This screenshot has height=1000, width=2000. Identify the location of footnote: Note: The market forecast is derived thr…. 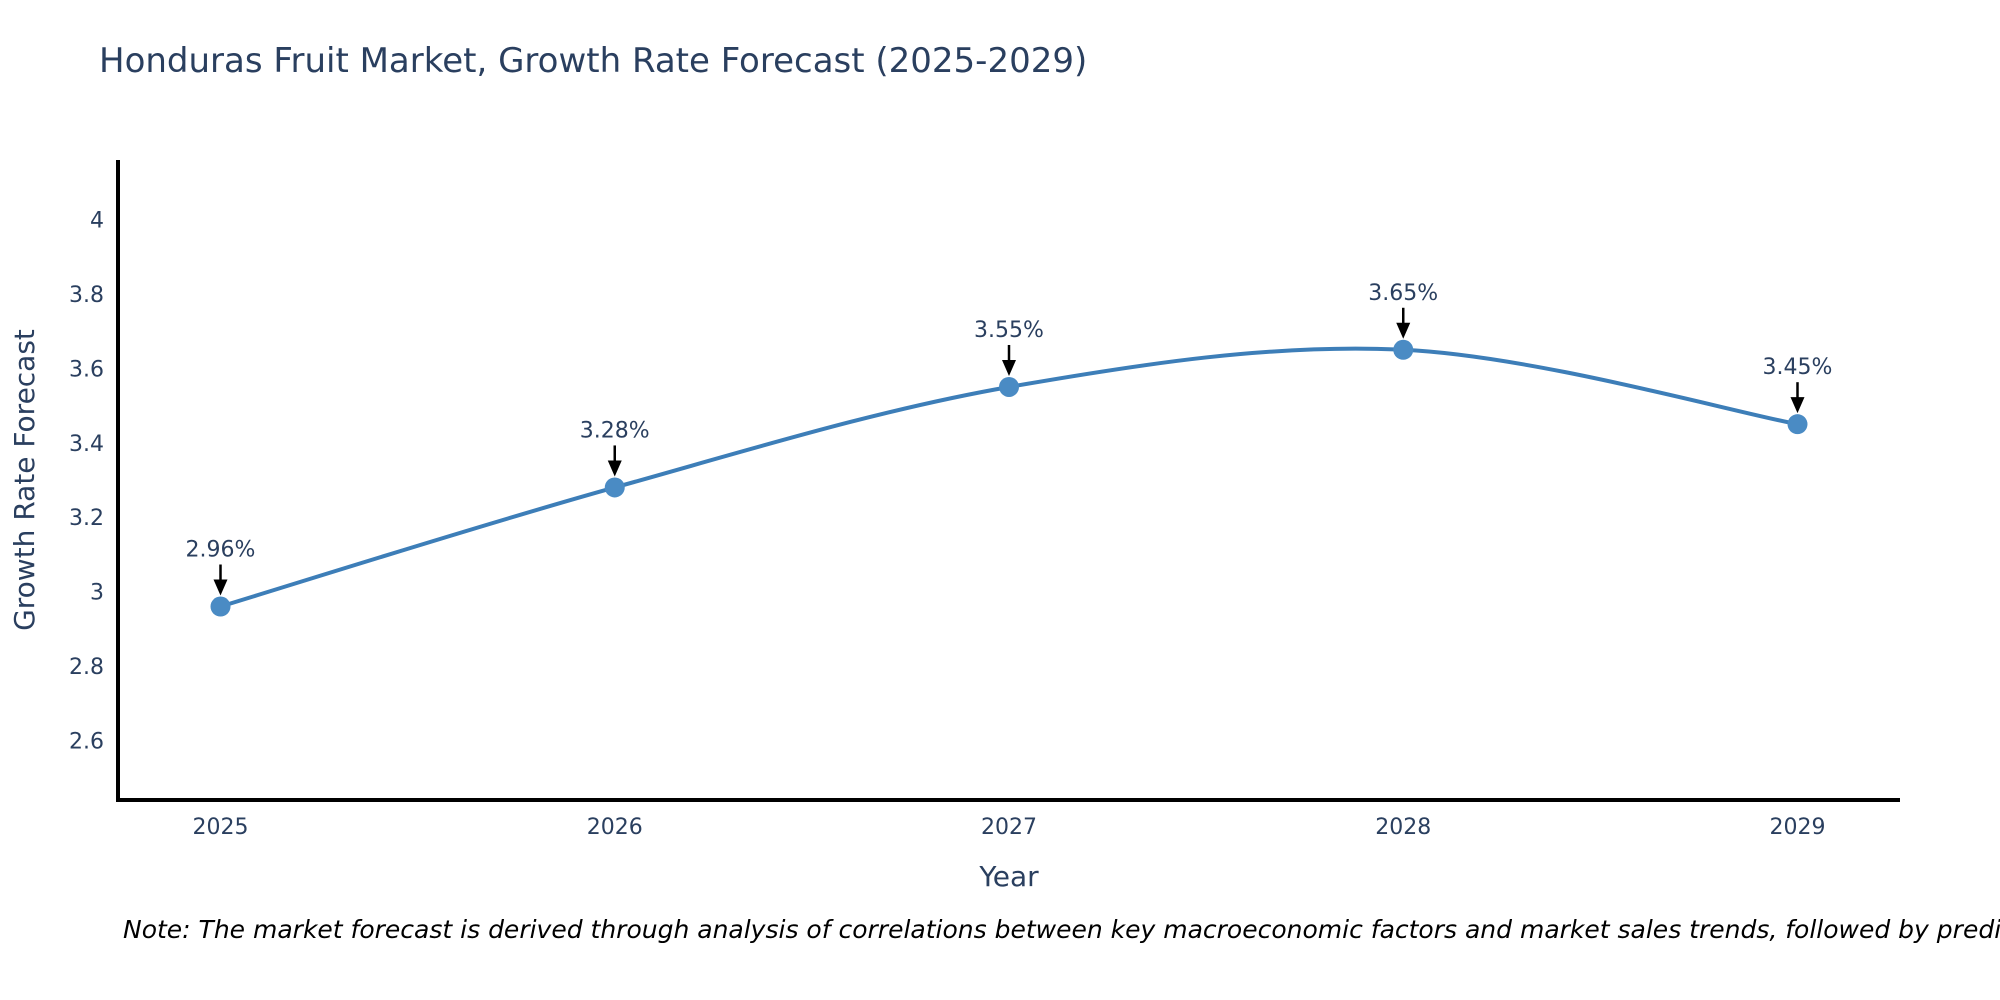
(1061, 929).